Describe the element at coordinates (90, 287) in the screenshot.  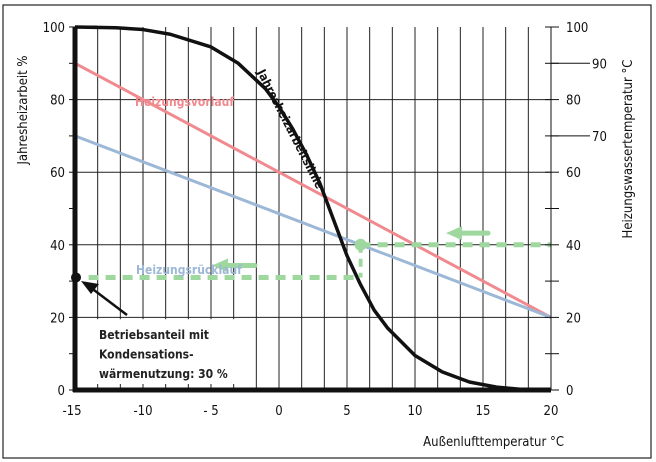
I see `pointer-arrow-head` at that location.